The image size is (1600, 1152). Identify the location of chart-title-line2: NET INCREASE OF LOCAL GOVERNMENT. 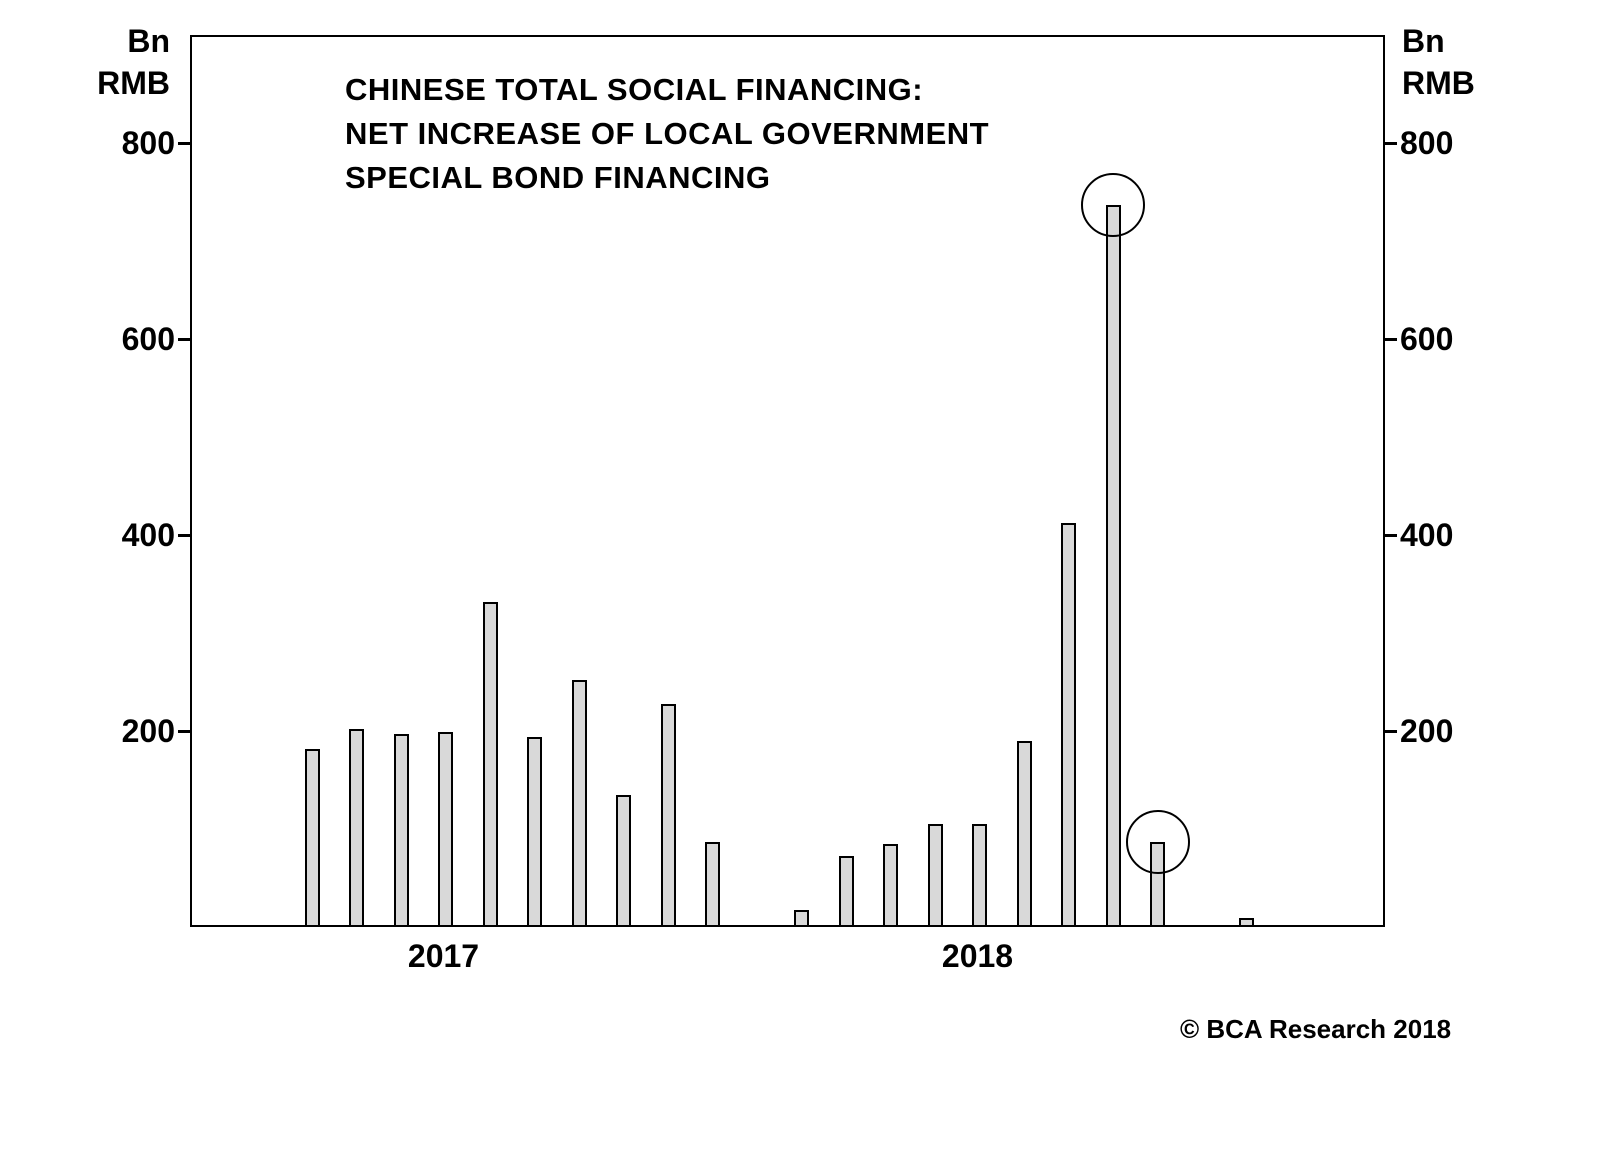
(667, 133).